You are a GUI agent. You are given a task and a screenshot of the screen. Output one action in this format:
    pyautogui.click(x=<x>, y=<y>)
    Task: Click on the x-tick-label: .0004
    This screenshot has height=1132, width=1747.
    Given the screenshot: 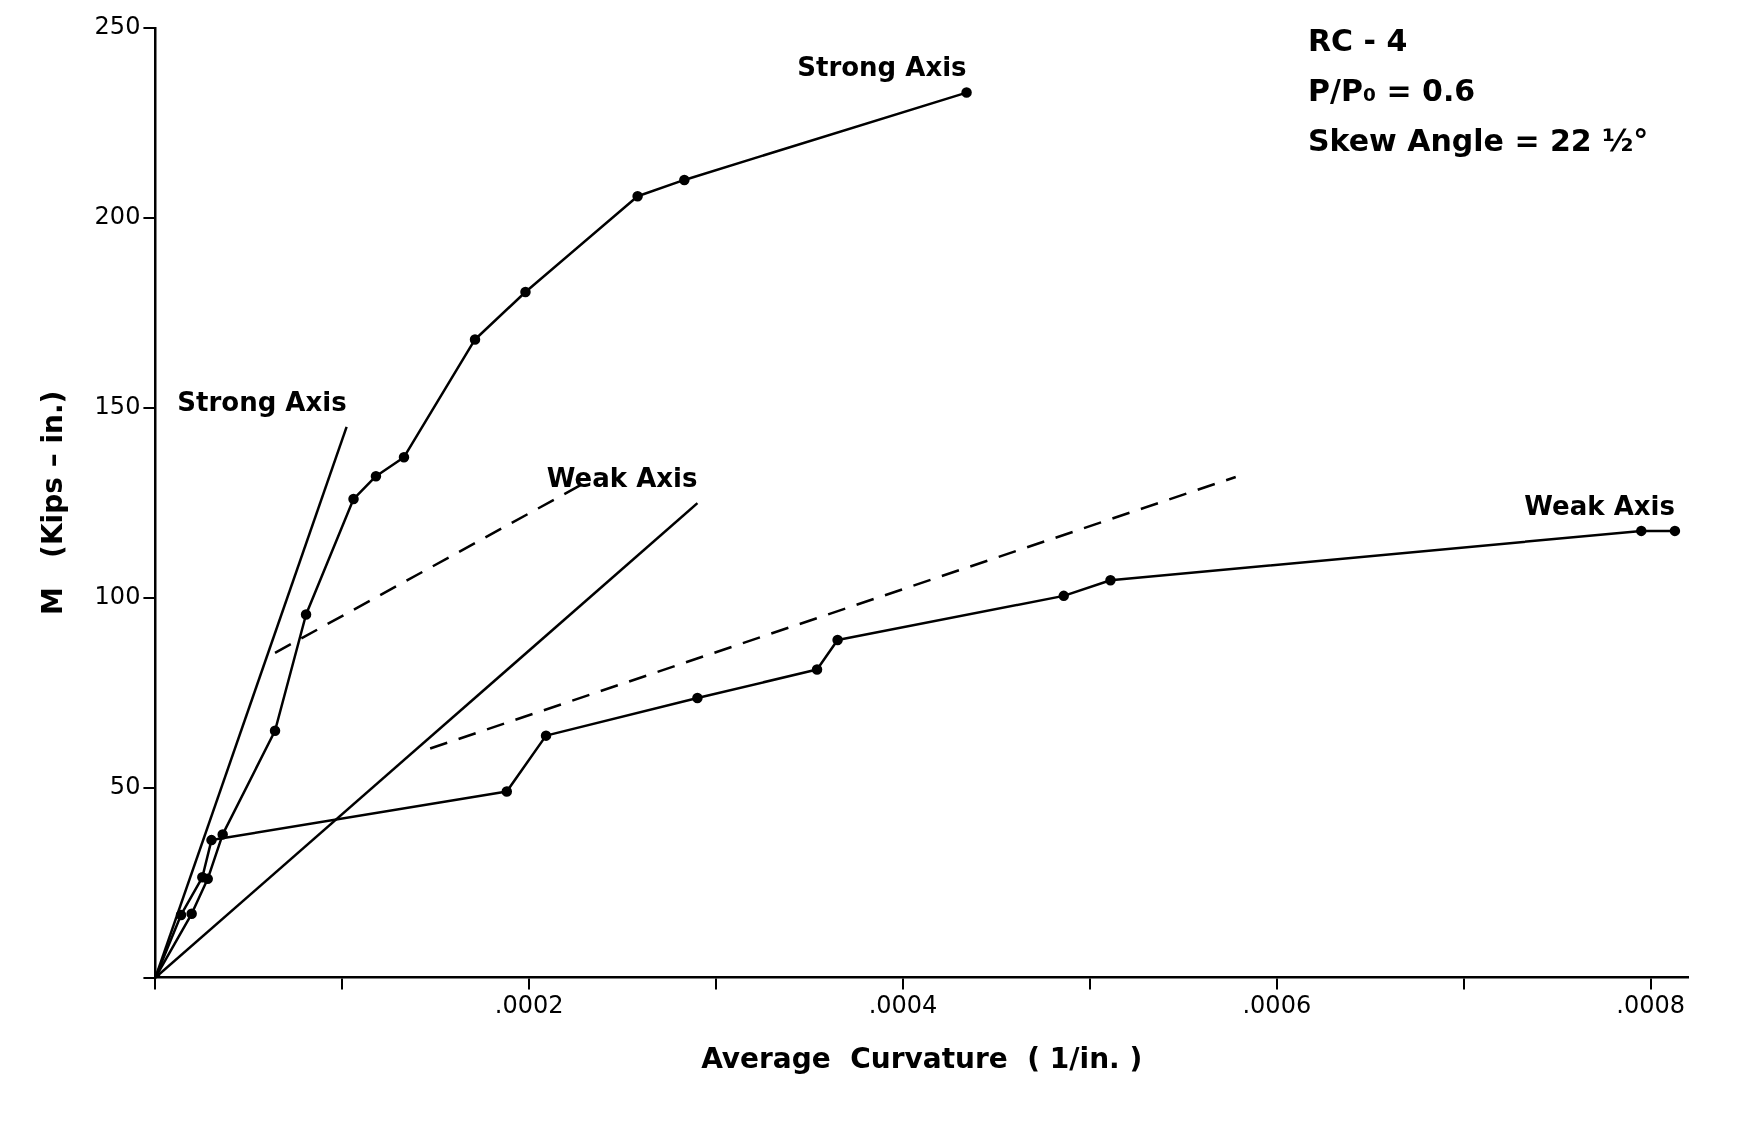 What is the action you would take?
    pyautogui.click(x=903, y=1005)
    